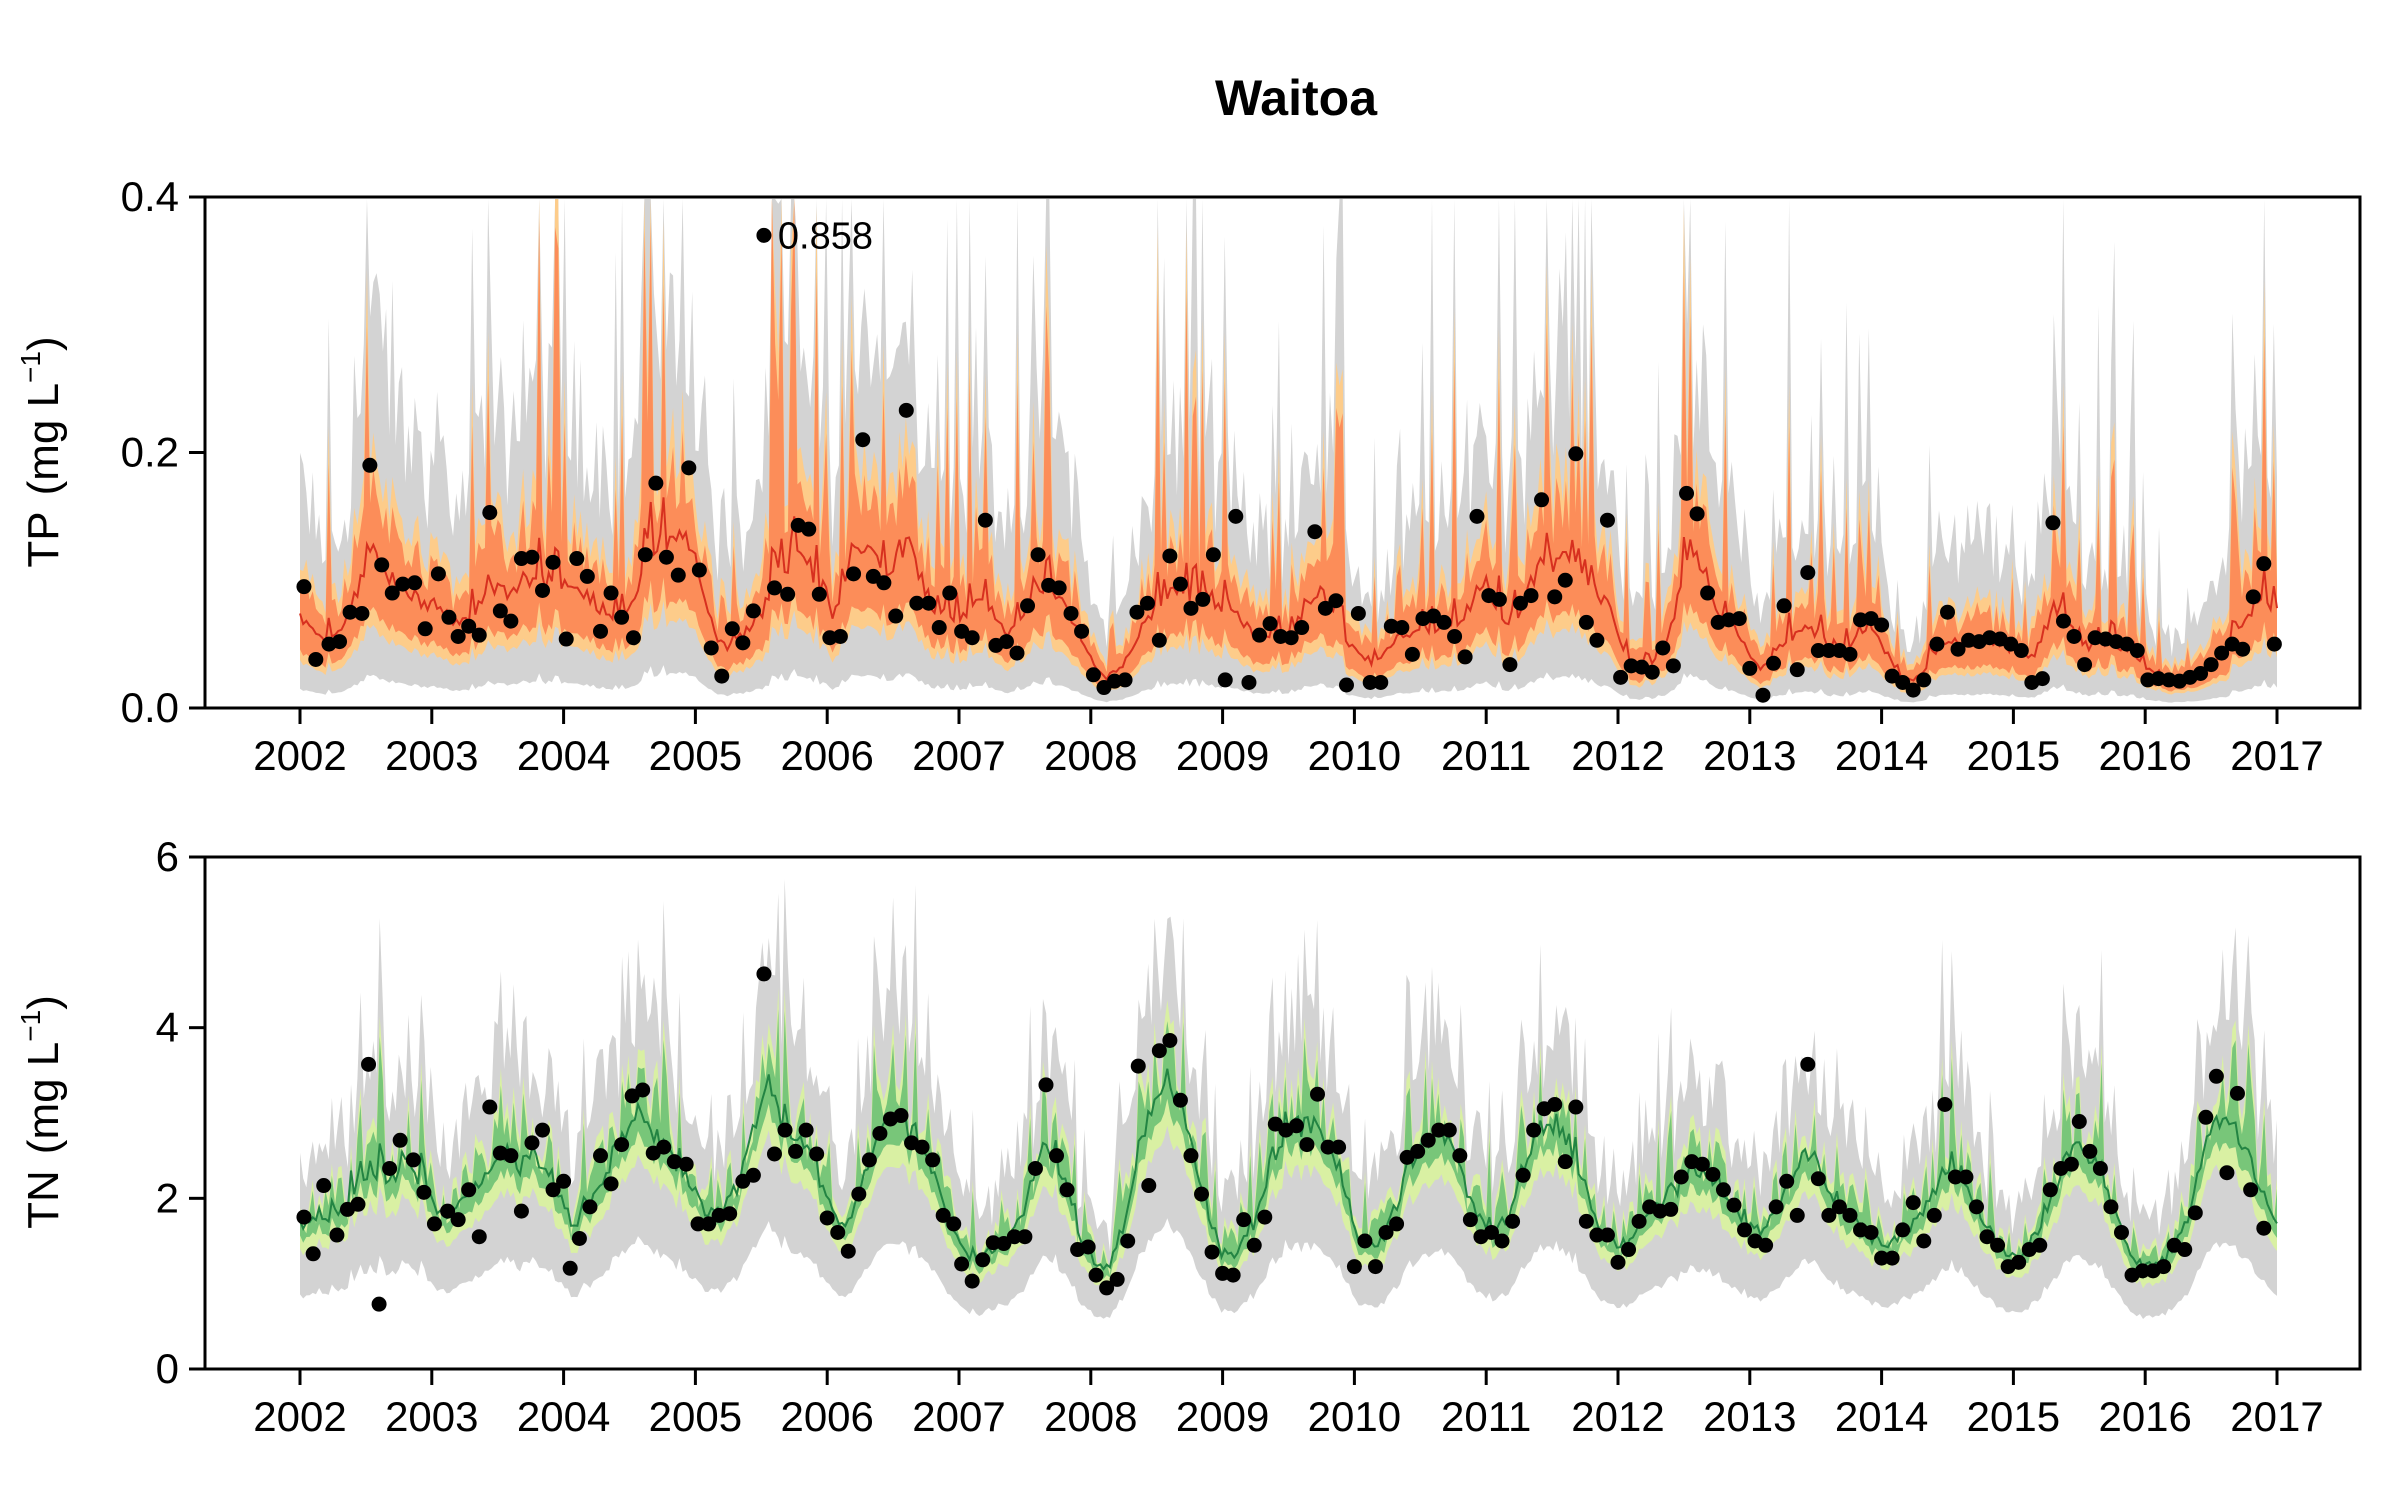 The image size is (2400, 1505). I want to click on tn-x-tick-label: 2011, so click(1486, 1416).